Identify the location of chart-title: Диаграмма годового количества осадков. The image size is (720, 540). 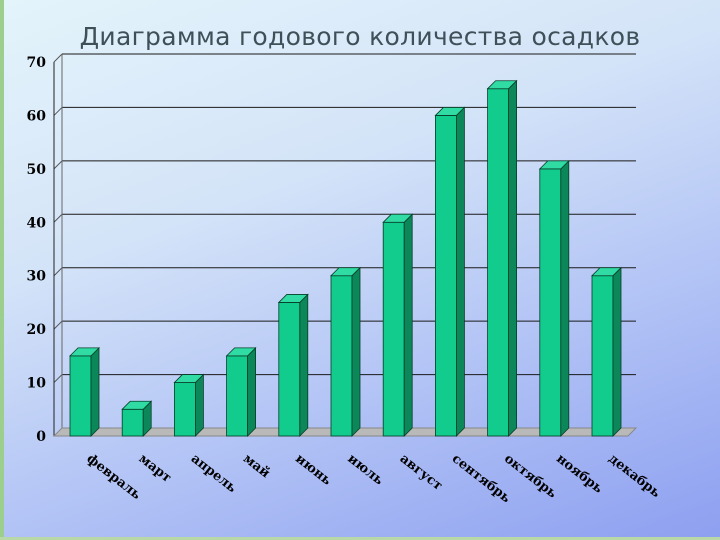
(360, 36).